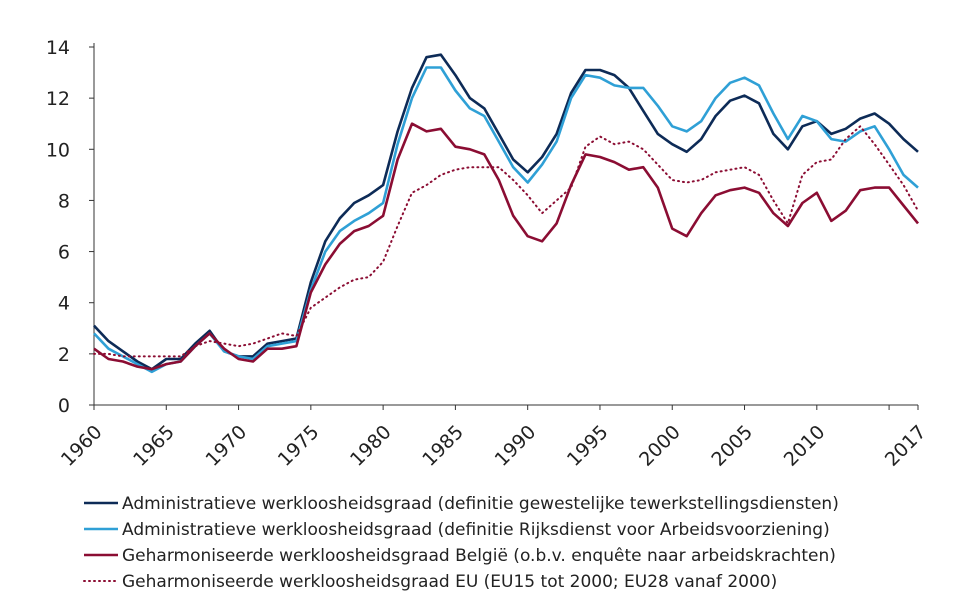 Image resolution: width=960 pixels, height=600 pixels. I want to click on y-tick-label: 0, so click(64, 406).